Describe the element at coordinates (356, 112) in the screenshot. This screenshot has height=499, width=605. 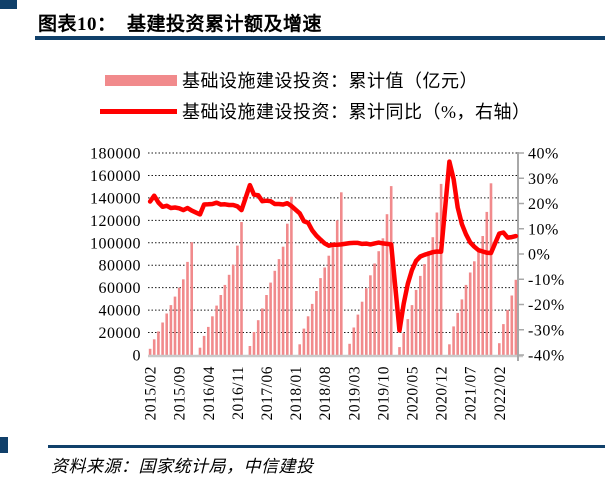
I see `legend-label-line: 基础设施建设投资：累计同比（%，右轴）` at that location.